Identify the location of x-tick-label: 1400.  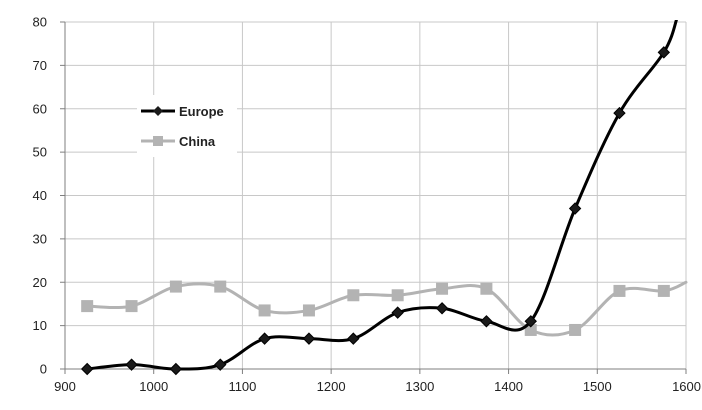
(508, 386).